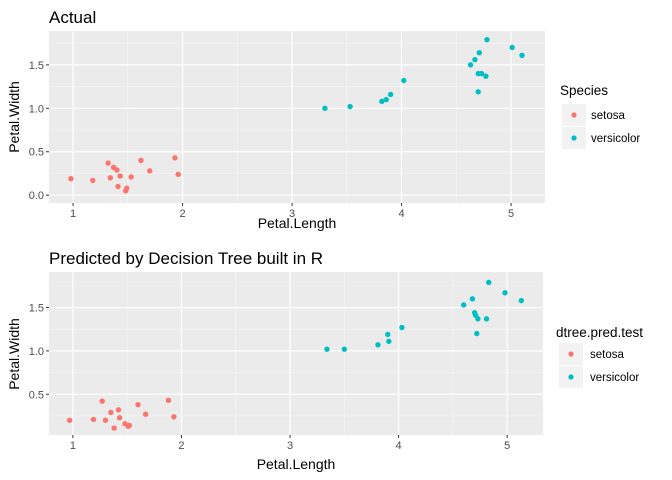 The width and height of the screenshot is (672, 480). What do you see at coordinates (72, 17) in the screenshot?
I see `plot-title: Actual` at bounding box center [72, 17].